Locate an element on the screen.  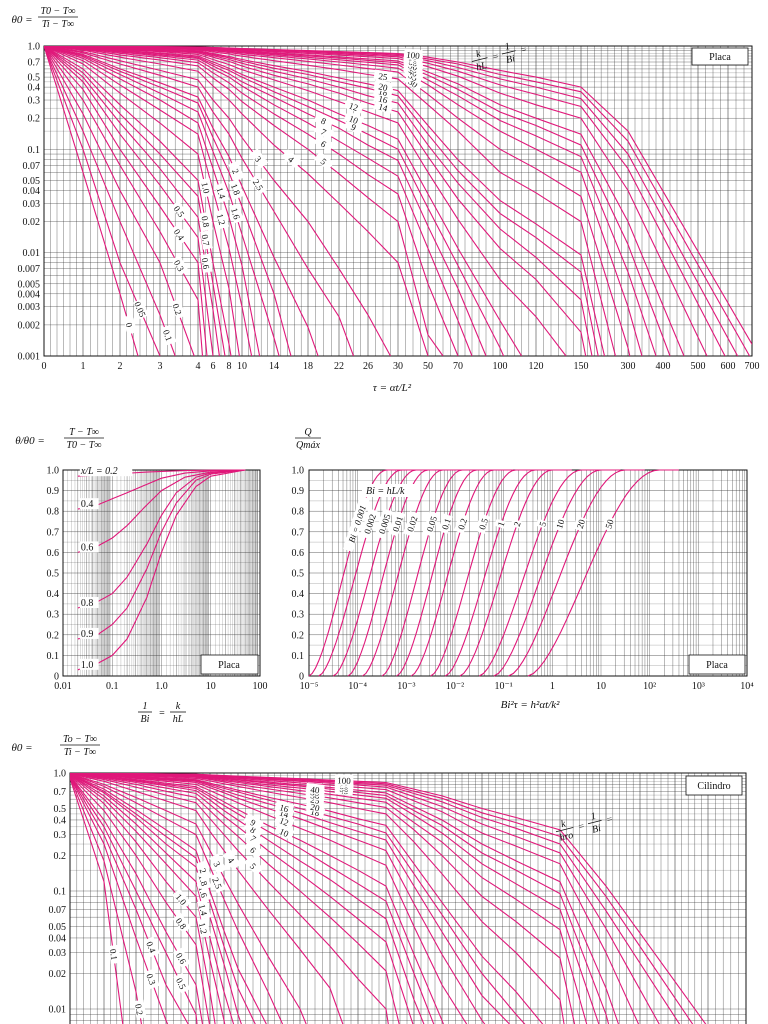
x-tick-label: 1 is located at coordinates (552, 686).